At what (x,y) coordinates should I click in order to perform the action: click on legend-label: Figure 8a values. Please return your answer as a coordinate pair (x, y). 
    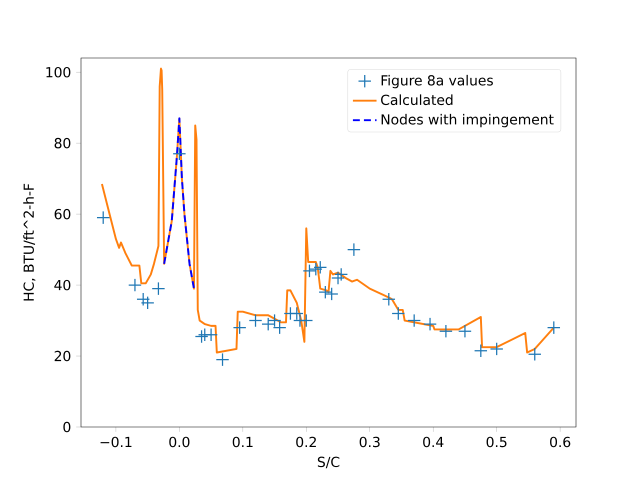
    Looking at the image, I should click on (437, 81).